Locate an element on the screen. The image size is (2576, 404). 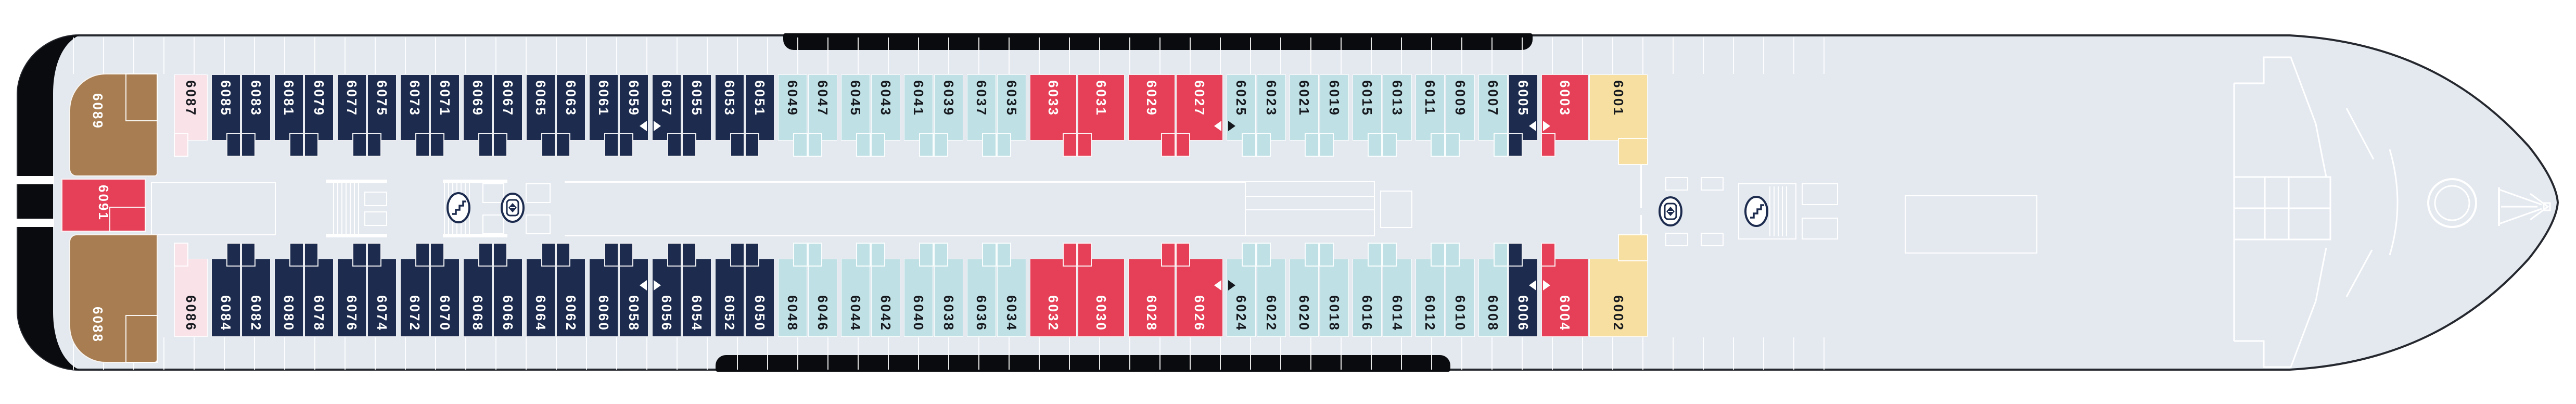
cabin-6071: 6071 is located at coordinates (445, 116).